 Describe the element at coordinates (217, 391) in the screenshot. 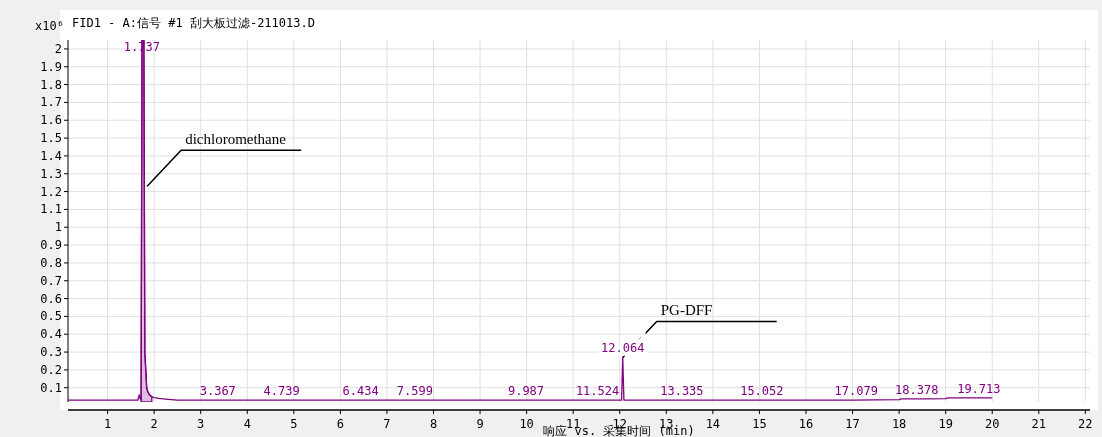

I see `annotation: 3.367` at that location.